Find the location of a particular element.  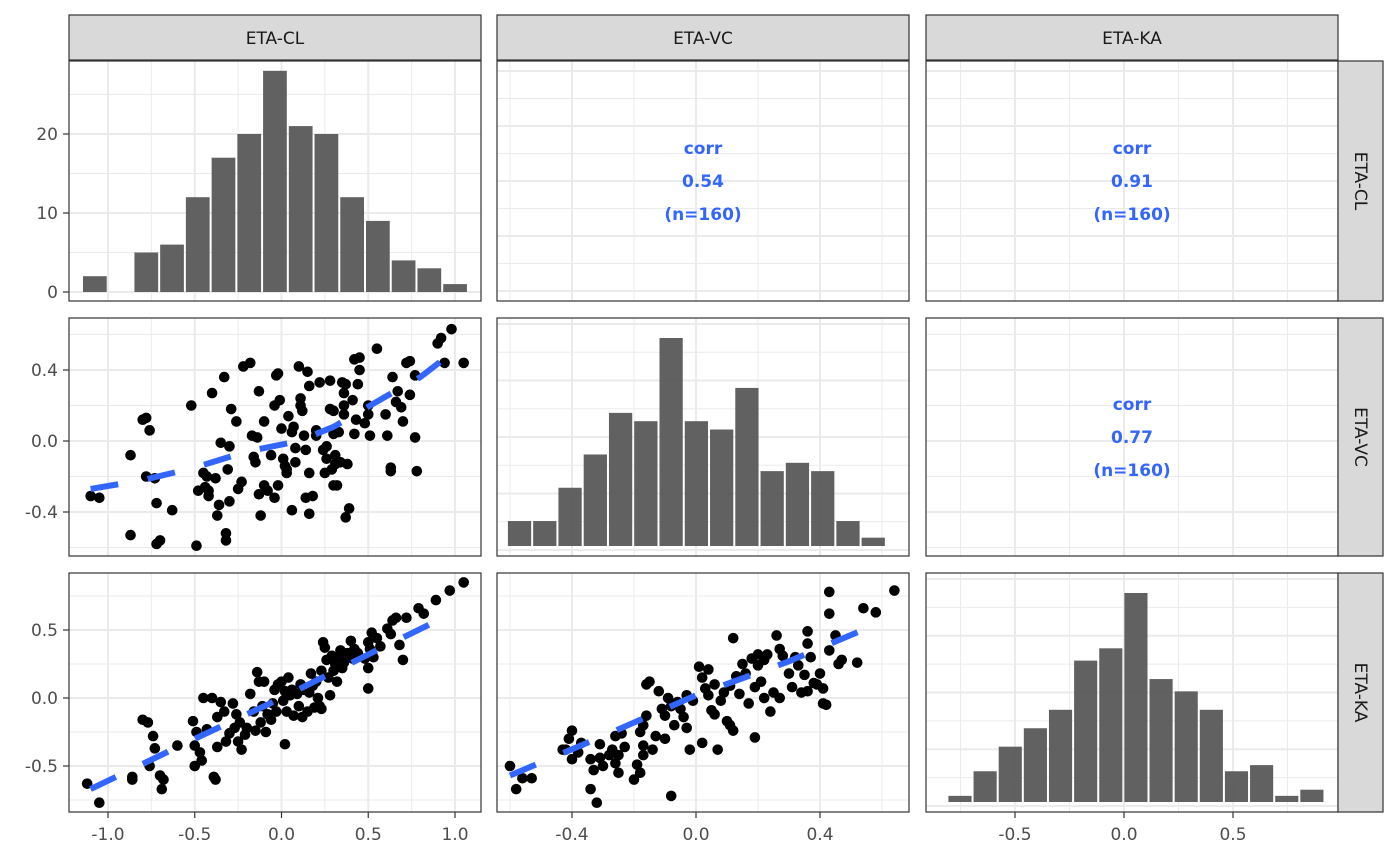

corr-n: (n=160) is located at coordinates (702, 215).